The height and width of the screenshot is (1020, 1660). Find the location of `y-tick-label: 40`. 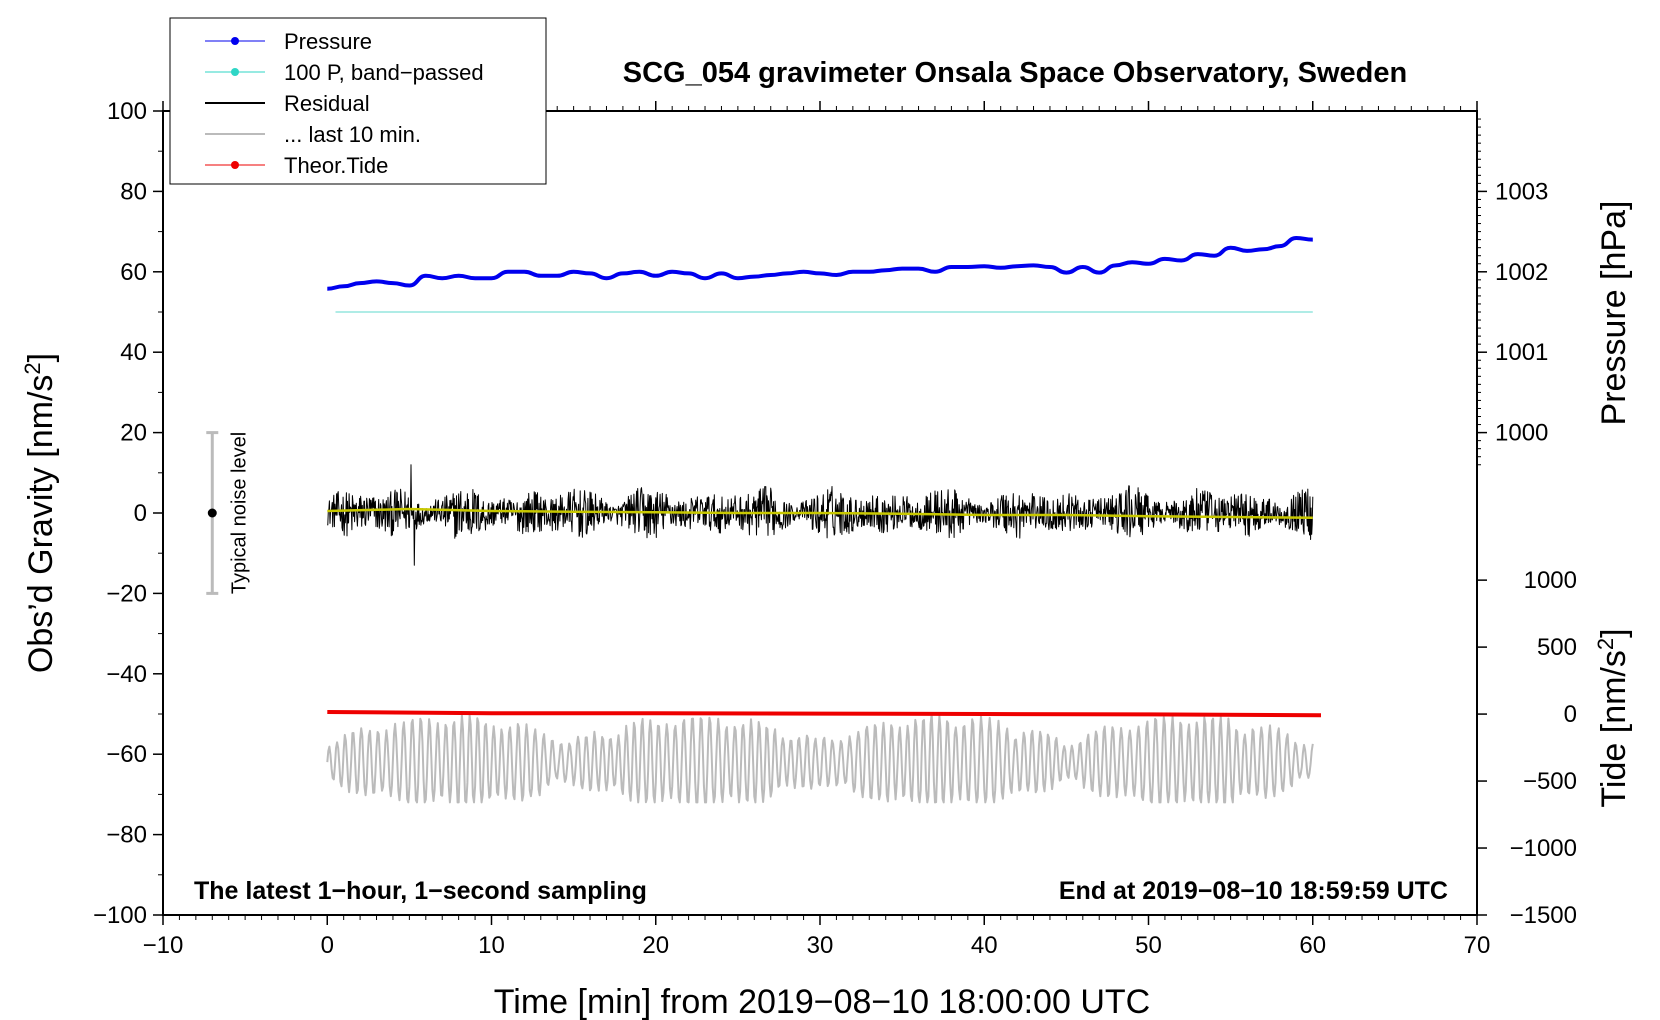

y-tick-label: 40 is located at coordinates (133, 352).